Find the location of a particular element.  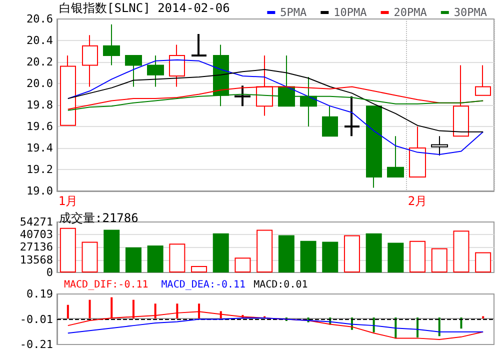

y-tick-label: 19.2 is located at coordinates (39, 169).